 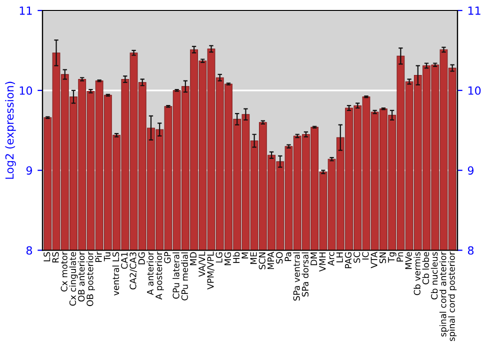 What do you see at coordinates (452, 297) in the screenshot?
I see `x-tick-label: spinal cord posterior` at bounding box center [452, 297].